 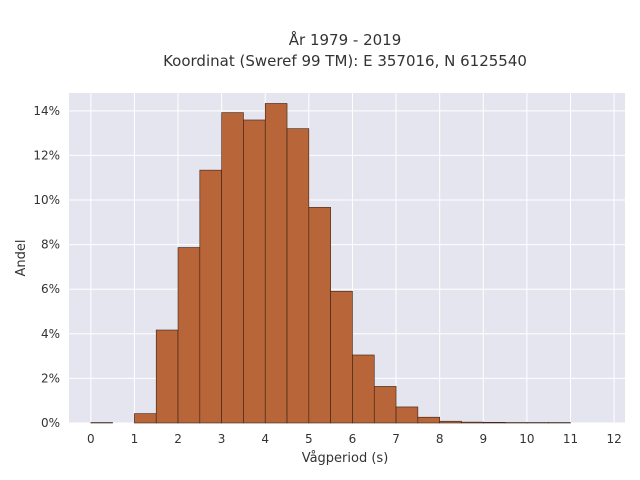 I want to click on x-tick-label: 4, so click(x=265, y=439).